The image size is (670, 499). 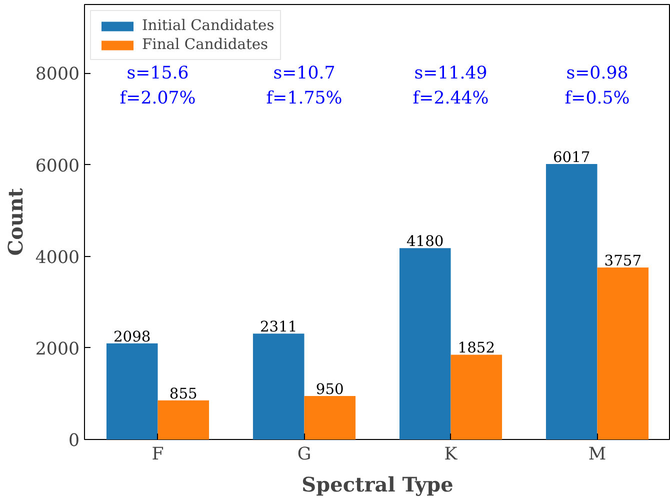 I want to click on x-tick-label: G, so click(x=304, y=454).